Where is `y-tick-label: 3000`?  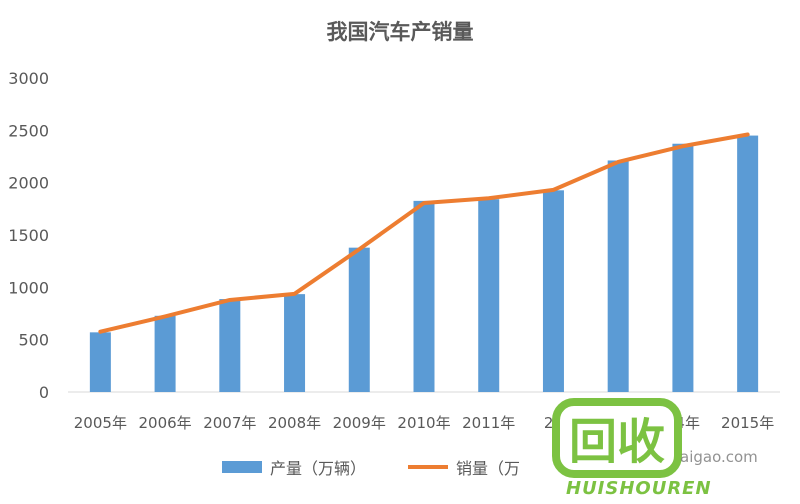
y-tick-label: 3000 is located at coordinates (28, 78).